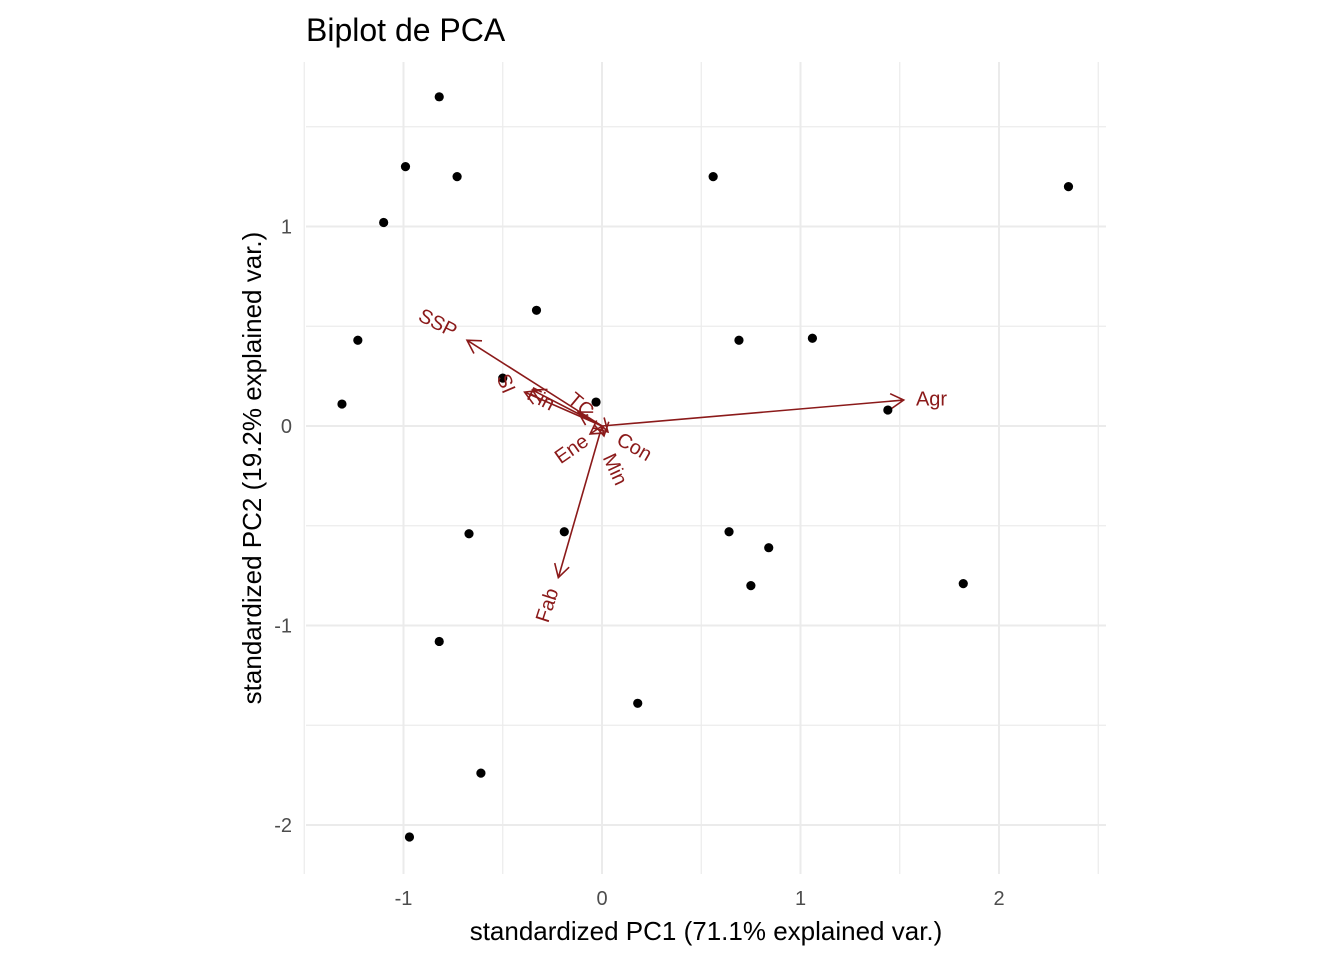 The width and height of the screenshot is (1344, 960). Describe the element at coordinates (580, 406) in the screenshot. I see `loading-label-tc: TC` at that location.